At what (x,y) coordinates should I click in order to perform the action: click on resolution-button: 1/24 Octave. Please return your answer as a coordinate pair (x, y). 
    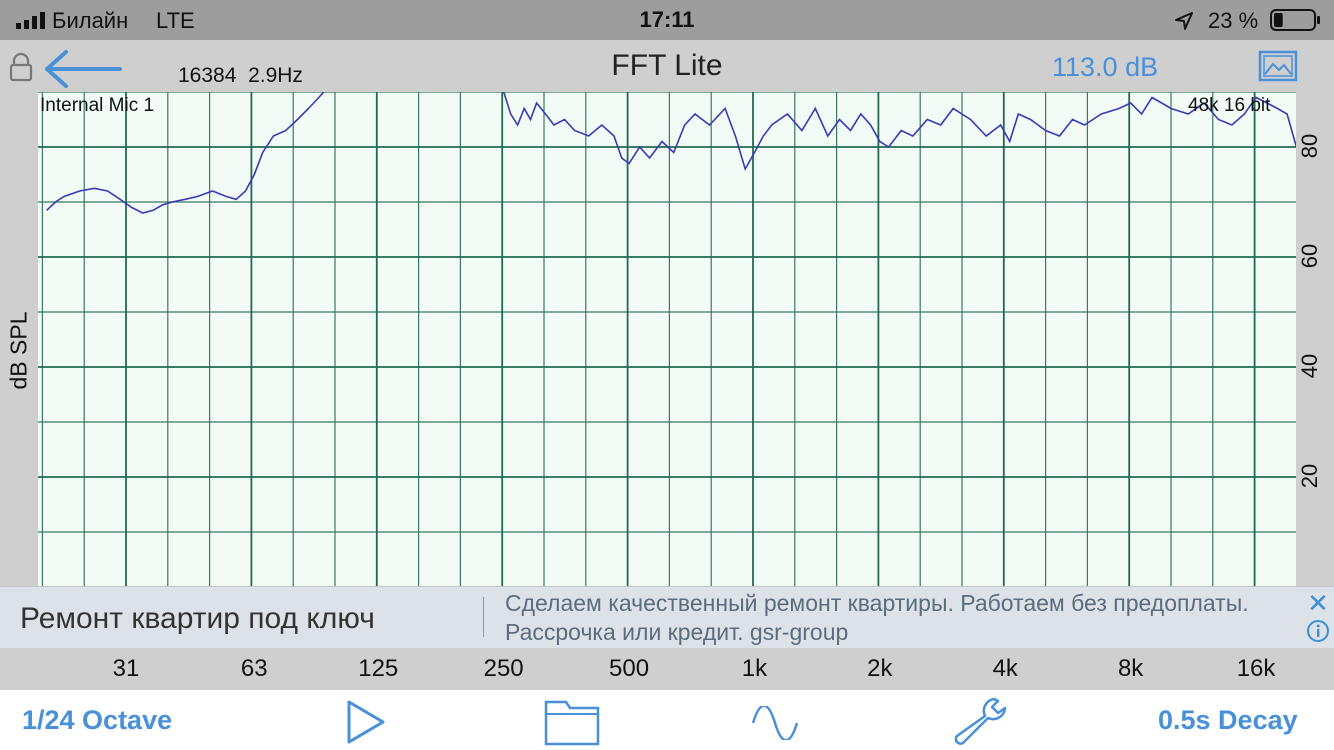
    Looking at the image, I should click on (97, 720).